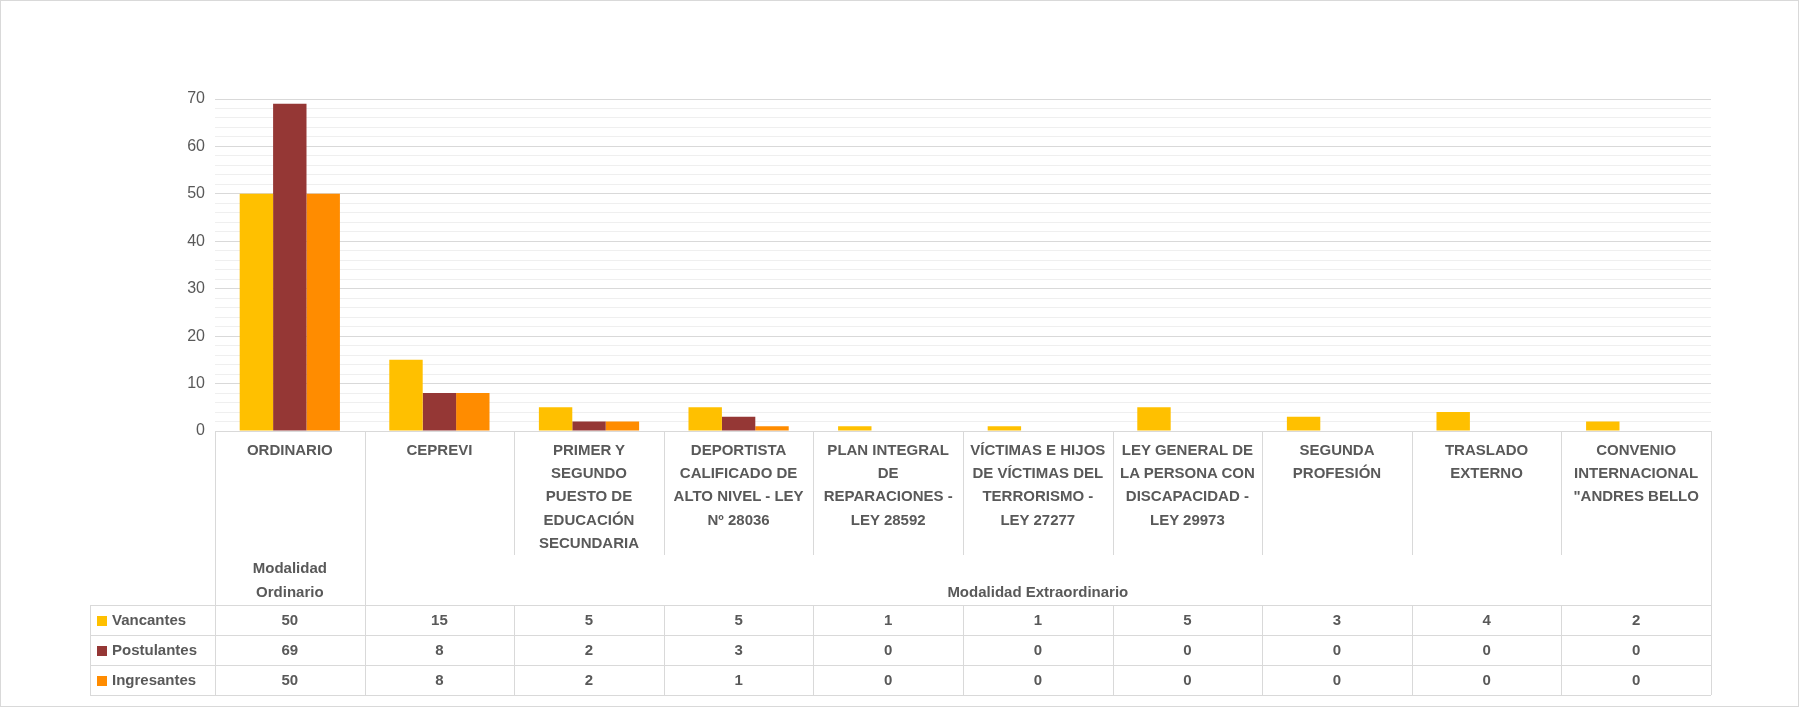 The height and width of the screenshot is (707, 1799). What do you see at coordinates (196, 145) in the screenshot?
I see `y-tick-label: 60` at bounding box center [196, 145].